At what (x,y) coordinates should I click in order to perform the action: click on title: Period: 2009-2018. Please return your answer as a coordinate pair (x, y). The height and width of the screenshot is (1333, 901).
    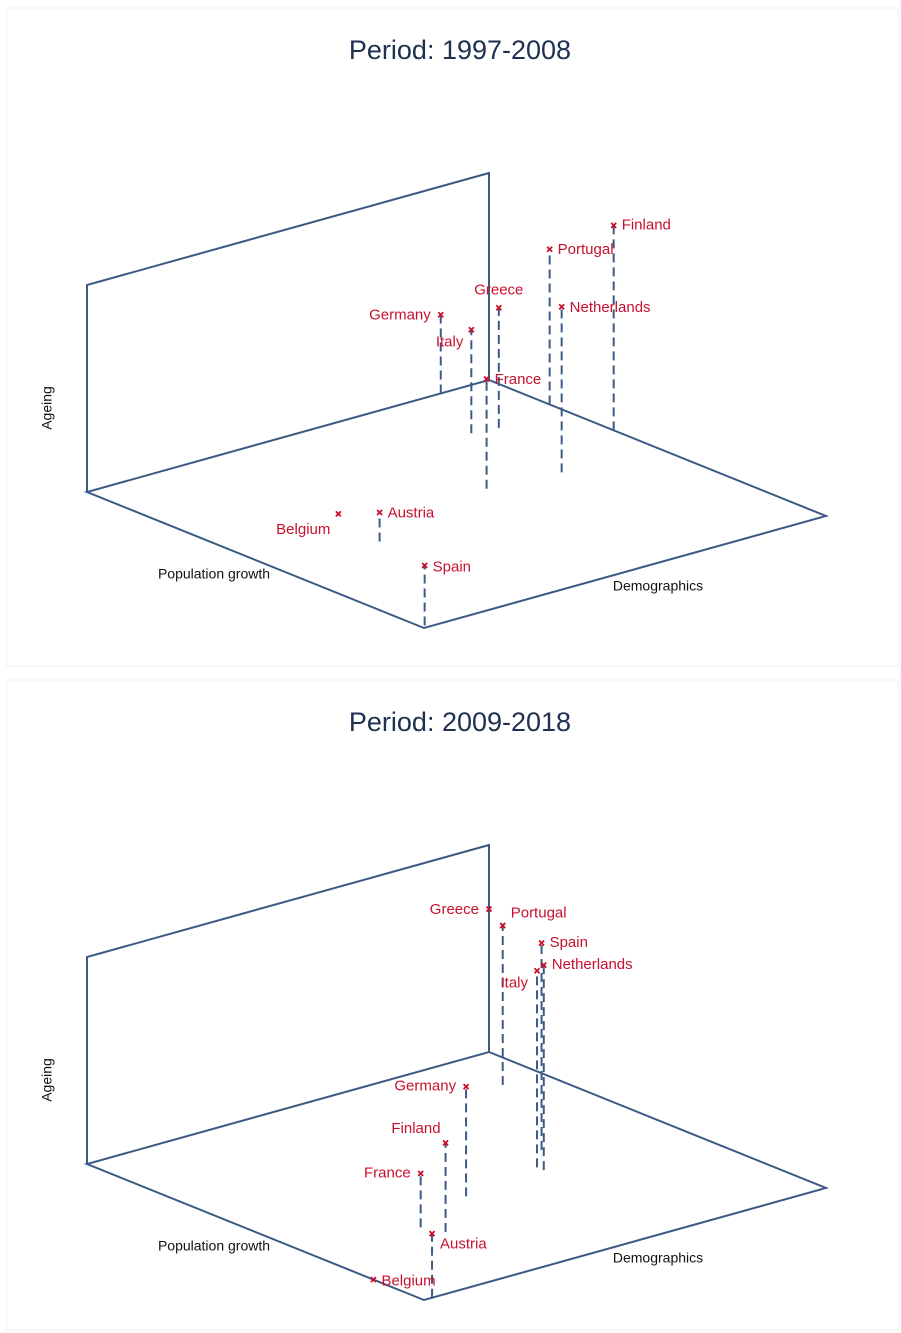
    Looking at the image, I should click on (460, 722).